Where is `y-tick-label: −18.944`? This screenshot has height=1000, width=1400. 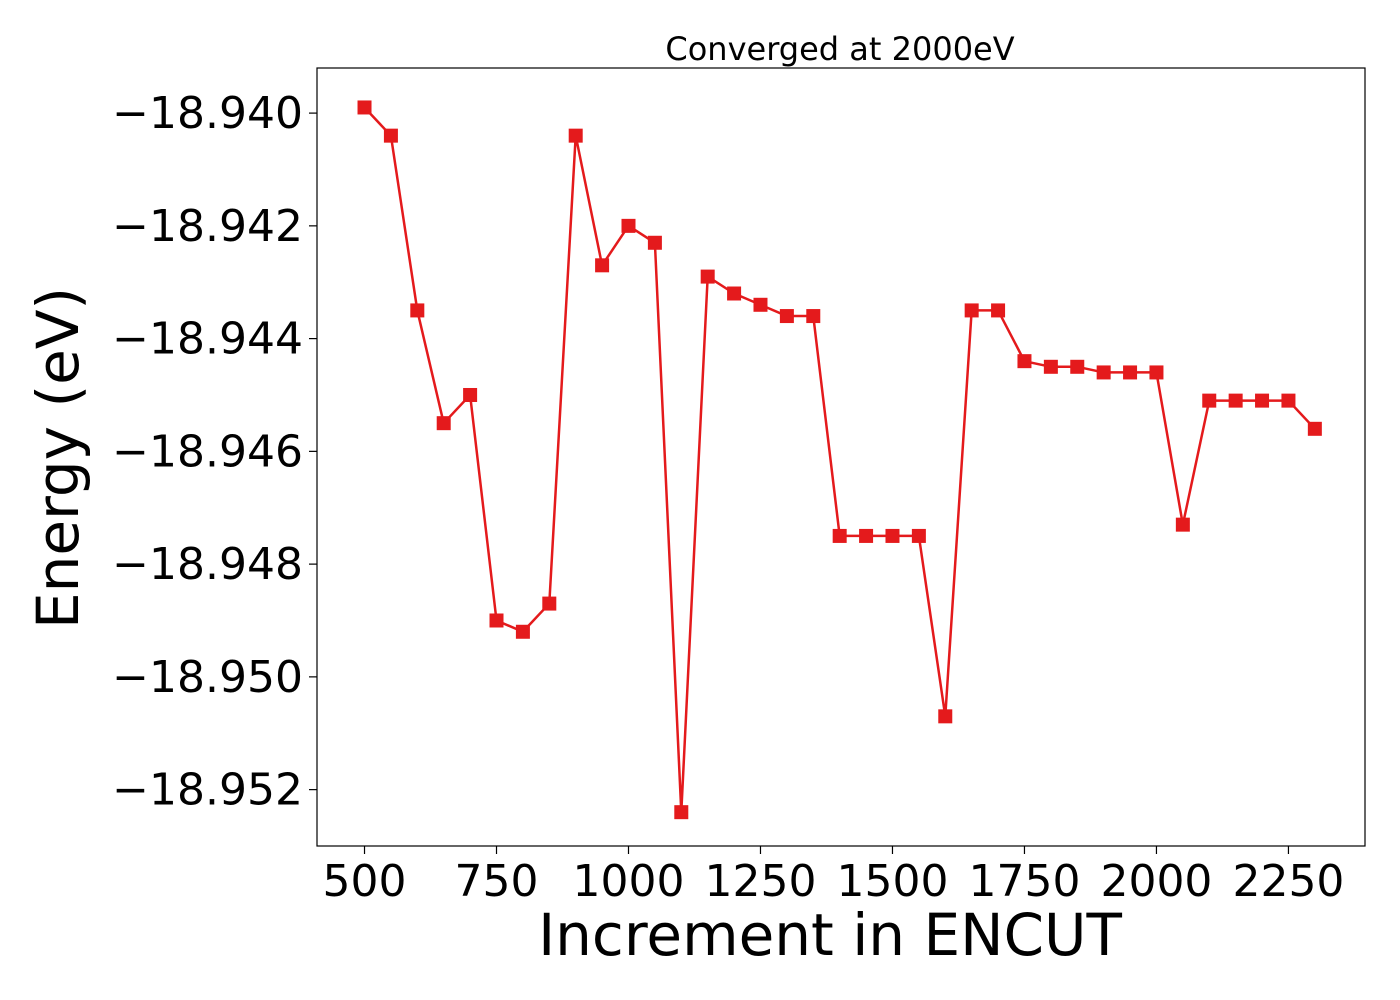 y-tick-label: −18.944 is located at coordinates (207, 339).